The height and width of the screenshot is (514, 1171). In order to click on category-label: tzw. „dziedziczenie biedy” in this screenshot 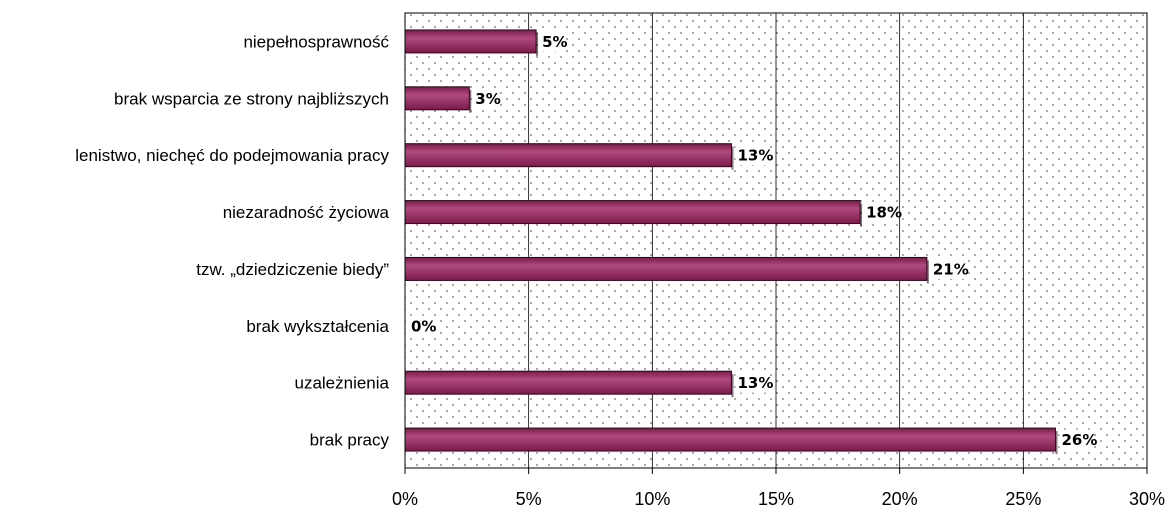, I will do `click(292, 269)`.